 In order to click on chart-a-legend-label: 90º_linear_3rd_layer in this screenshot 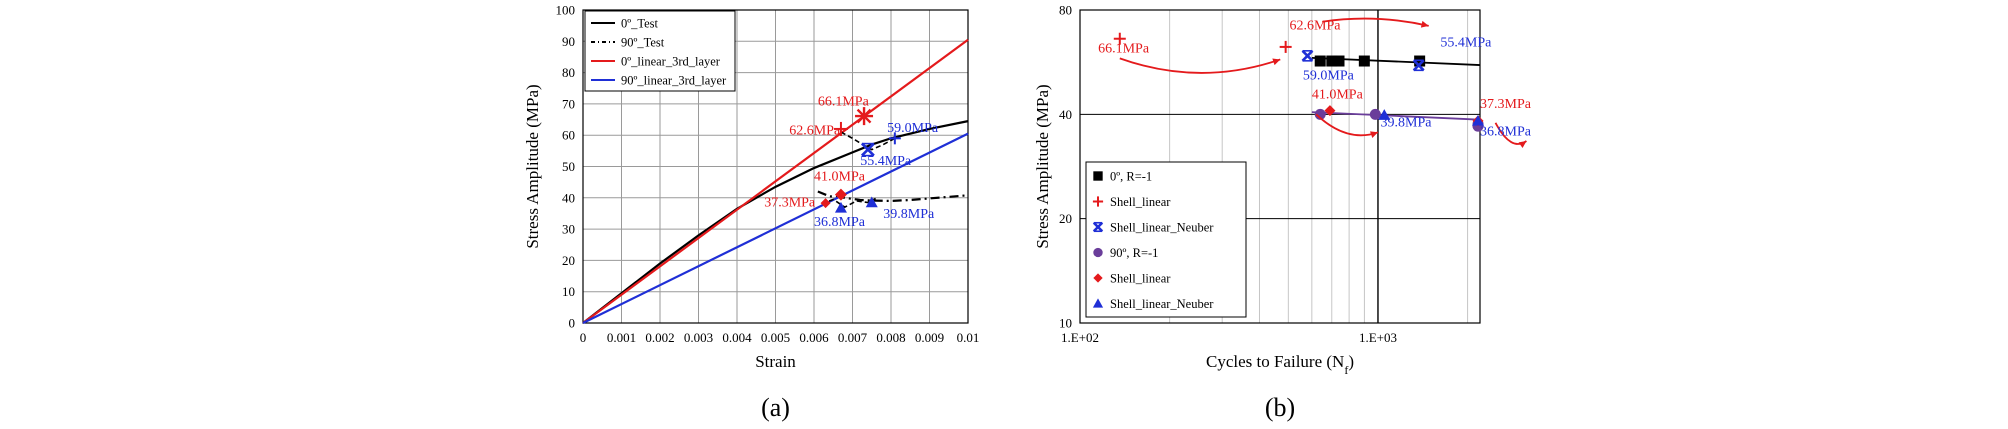, I will do `click(674, 81)`.